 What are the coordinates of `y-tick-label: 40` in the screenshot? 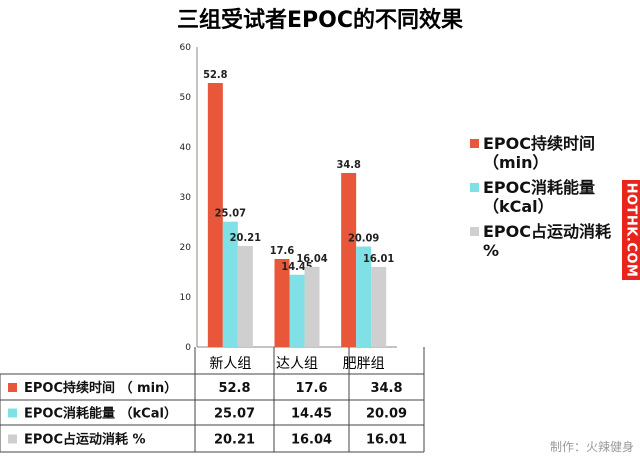 It's located at (186, 148).